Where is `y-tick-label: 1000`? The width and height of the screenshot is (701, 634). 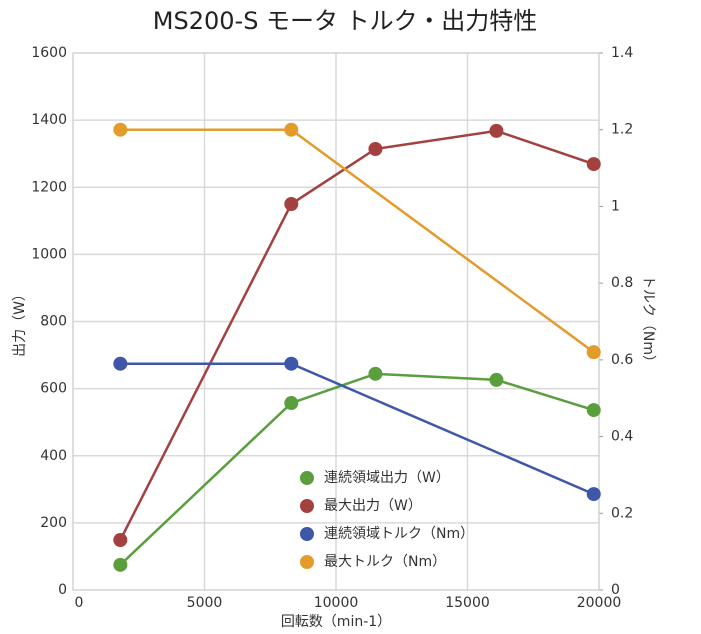
y-tick-label: 1000 is located at coordinates (49, 254).